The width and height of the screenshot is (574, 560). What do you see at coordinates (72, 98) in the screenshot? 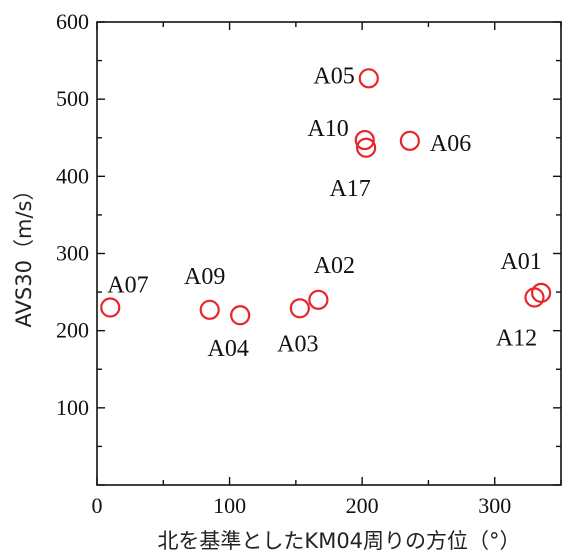
I see `y-tick-label: 500` at bounding box center [72, 98].